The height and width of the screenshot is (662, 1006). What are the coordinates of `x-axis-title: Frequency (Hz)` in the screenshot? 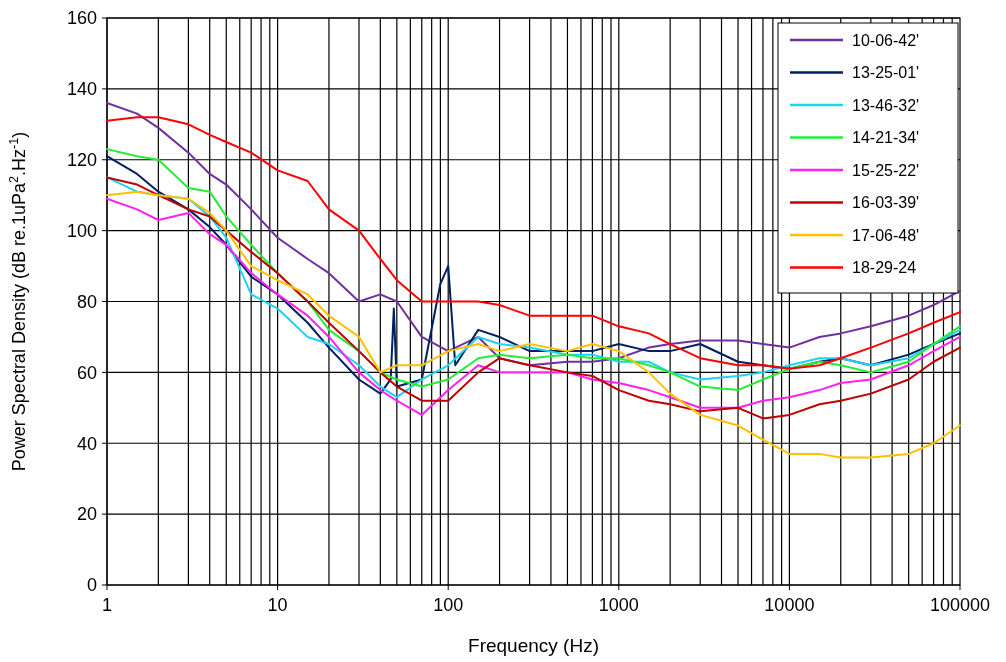 It's located at (533, 645).